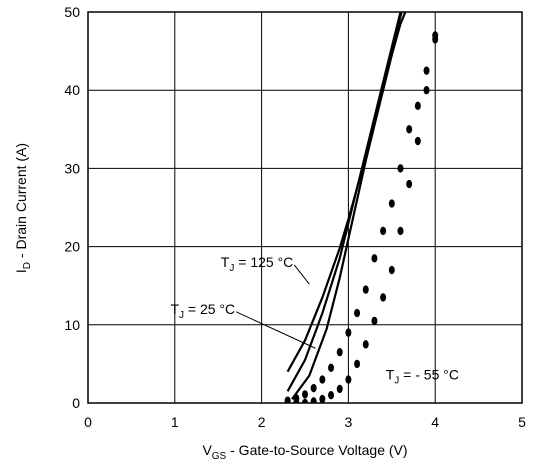 The width and height of the screenshot is (533, 464). Describe the element at coordinates (435, 422) in the screenshot. I see `x-tick-label: 4` at that location.